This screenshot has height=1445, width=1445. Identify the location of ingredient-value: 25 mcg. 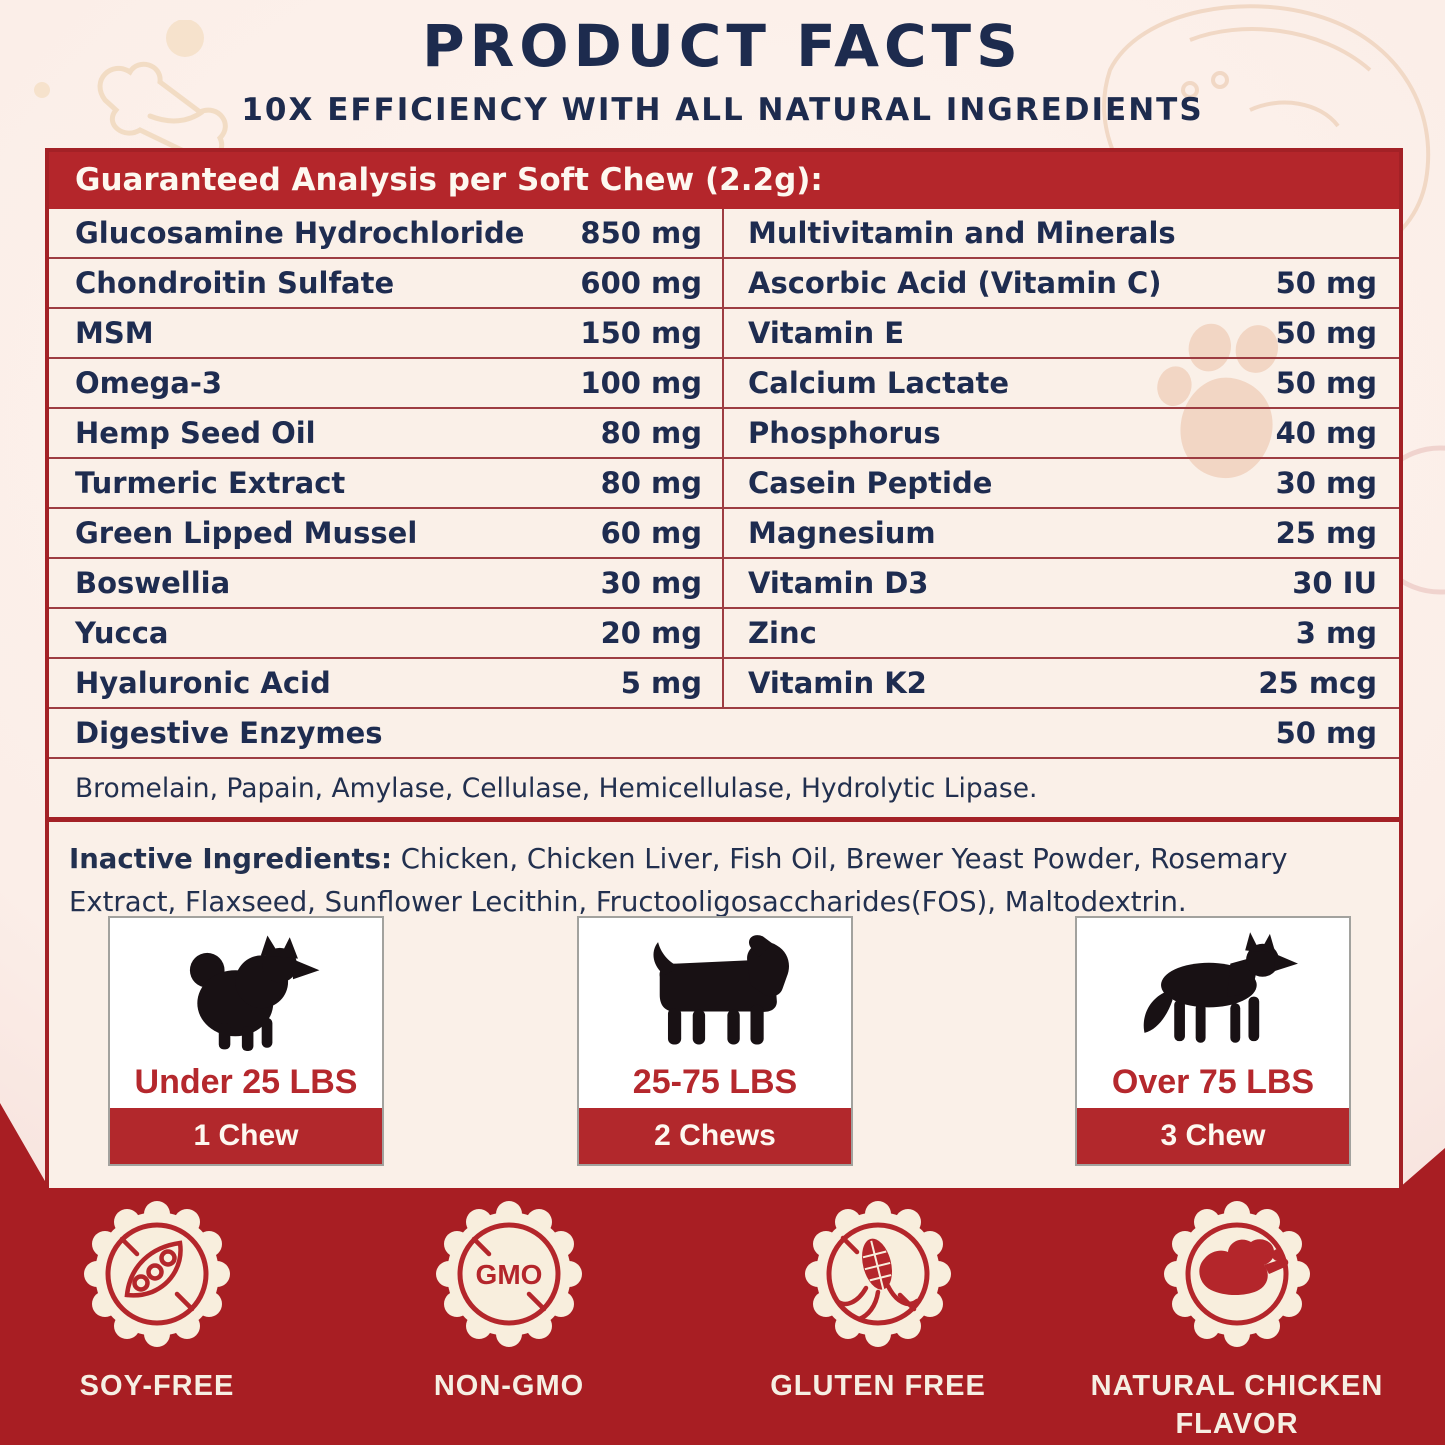
(1317, 683).